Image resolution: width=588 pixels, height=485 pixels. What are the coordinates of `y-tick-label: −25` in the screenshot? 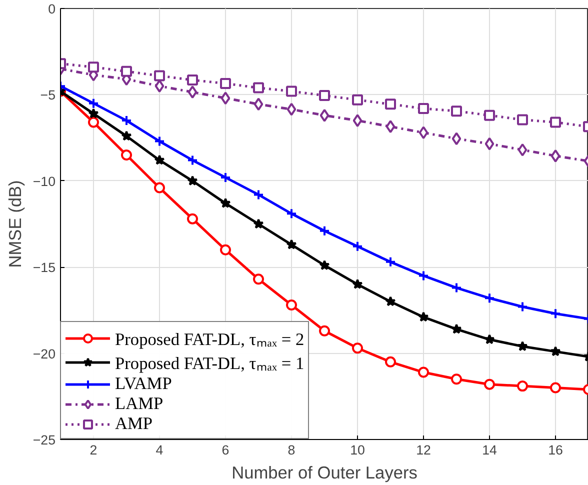 It's located at (44, 440).